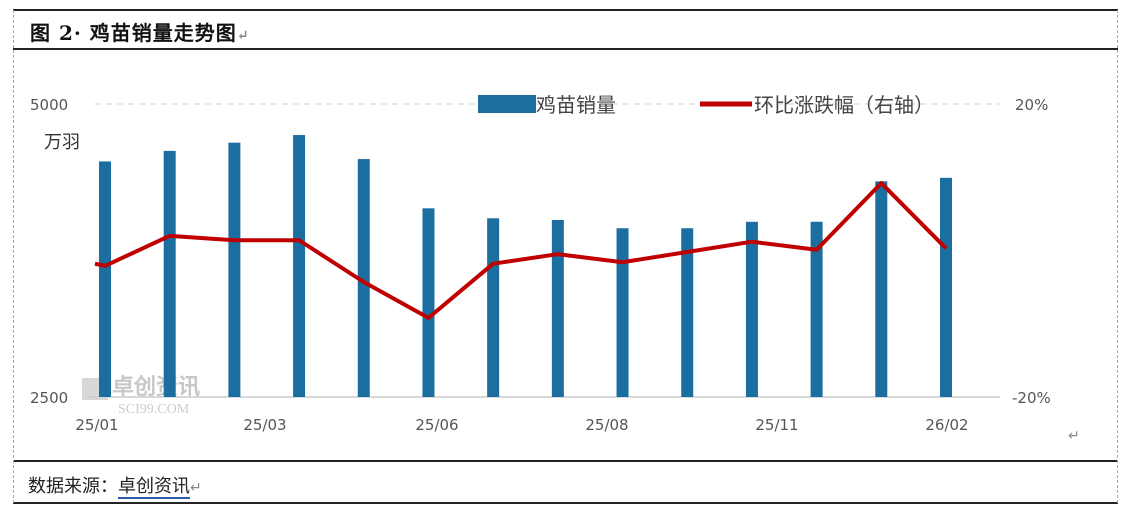 This screenshot has height=509, width=1125. Describe the element at coordinates (49, 398) in the screenshot. I see `y-left-tick-min: 2500` at that location.